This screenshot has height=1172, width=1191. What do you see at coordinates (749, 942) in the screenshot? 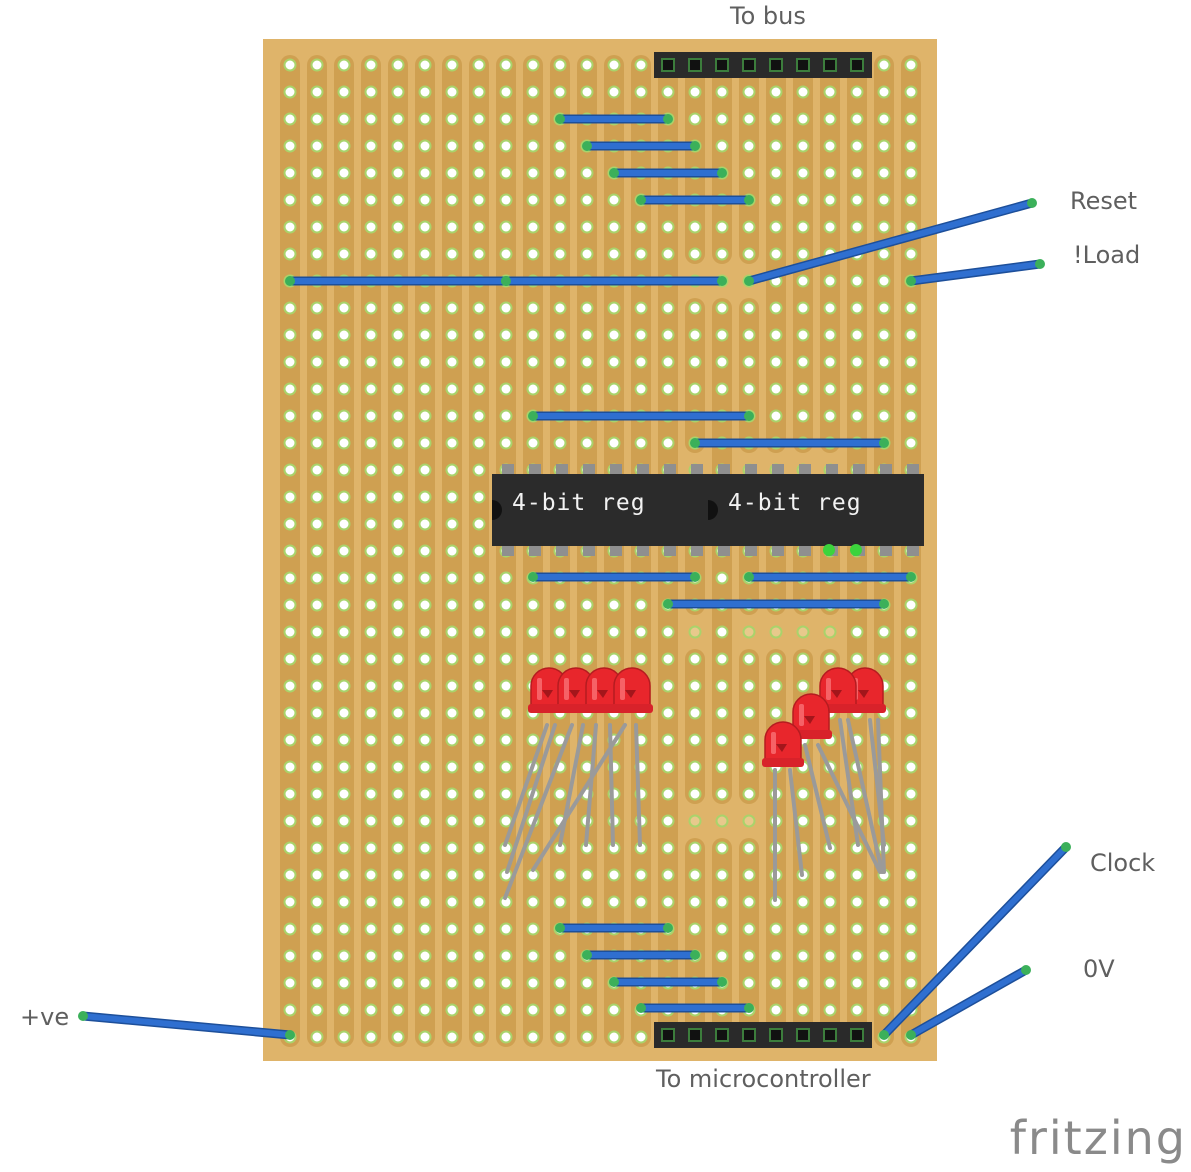
I see `copper-strip` at bounding box center [749, 942].